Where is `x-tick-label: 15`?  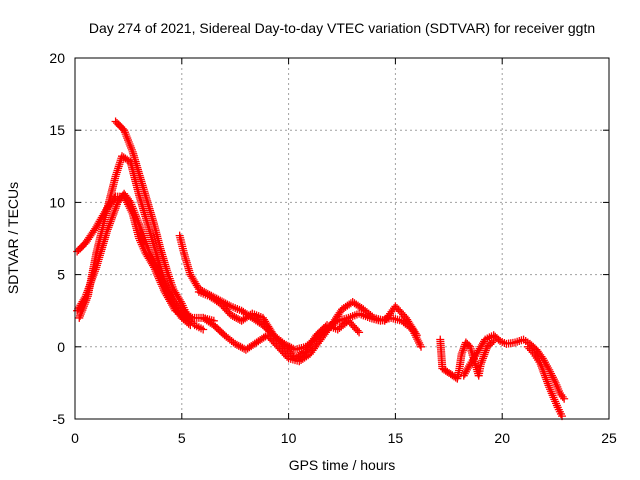 x-tick-label: 15 is located at coordinates (396, 438).